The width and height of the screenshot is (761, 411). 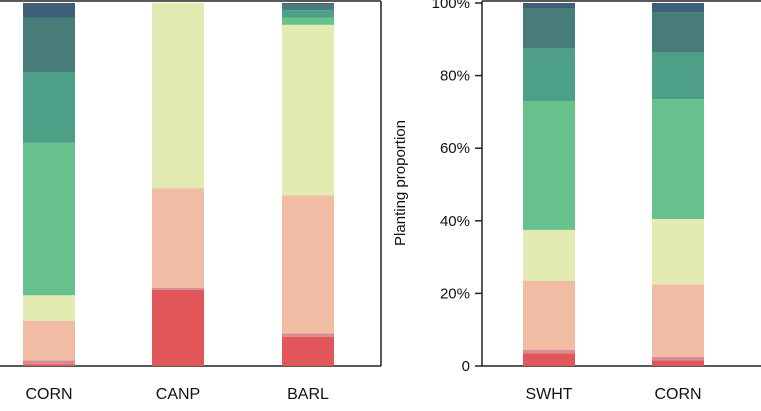 I want to click on y-tick-label: 80%, so click(x=455, y=76).